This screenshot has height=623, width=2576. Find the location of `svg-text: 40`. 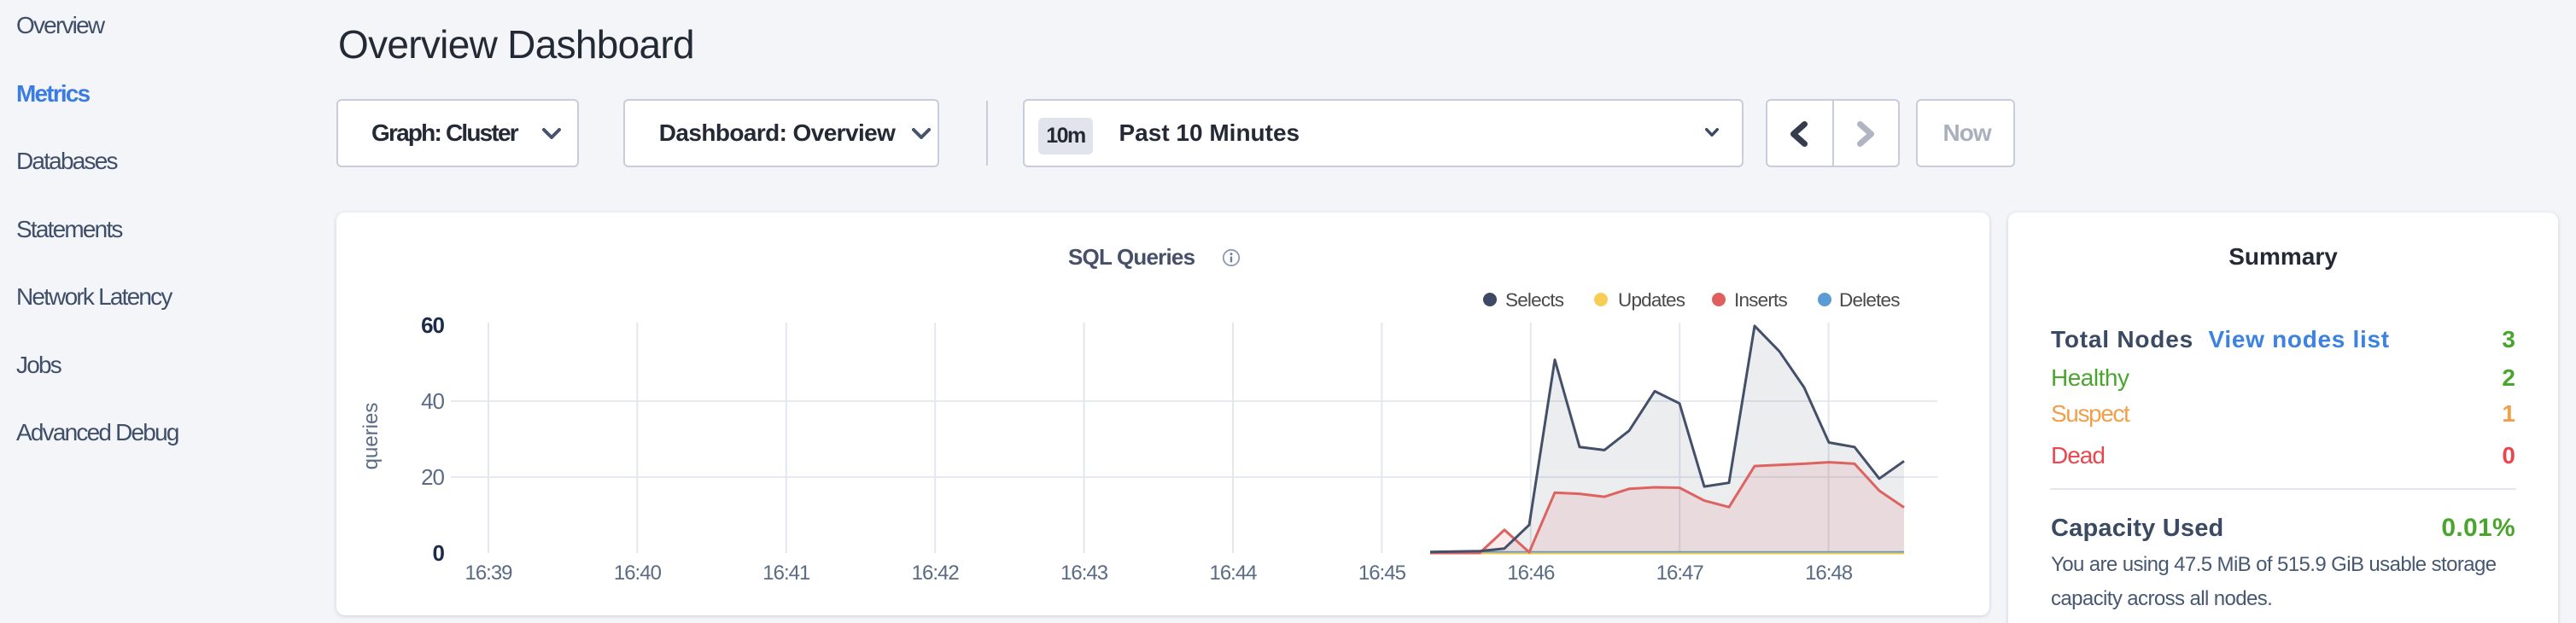

svg-text: 40 is located at coordinates (432, 401).